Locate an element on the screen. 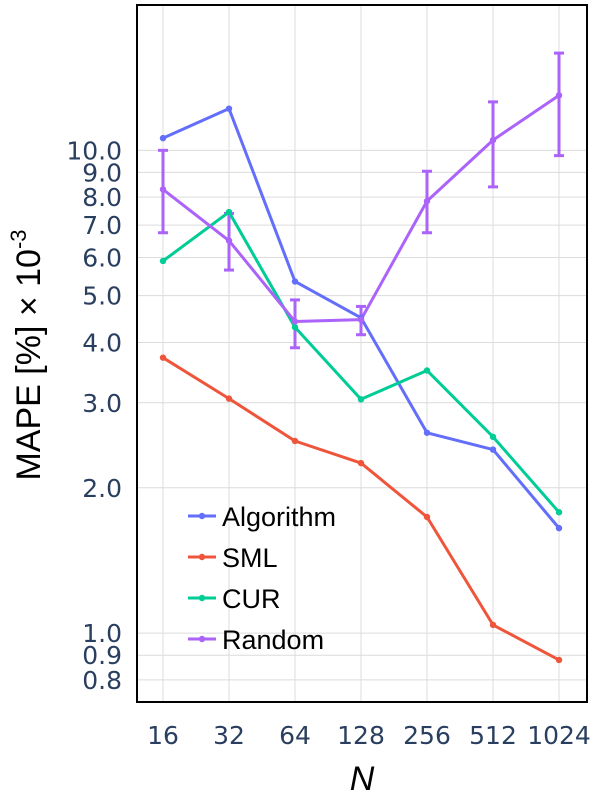  y-tick-label: 2.0 is located at coordinates (102, 488).